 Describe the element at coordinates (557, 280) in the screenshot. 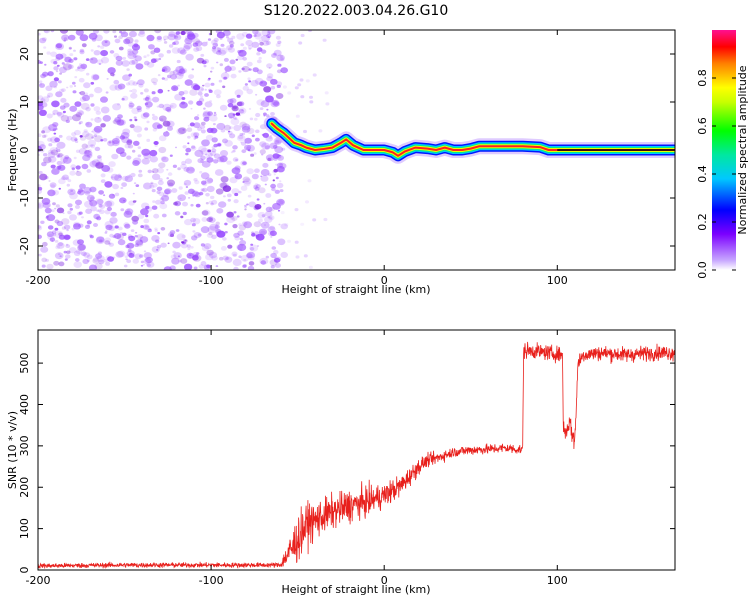

I see `x-tick-label: 100` at that location.